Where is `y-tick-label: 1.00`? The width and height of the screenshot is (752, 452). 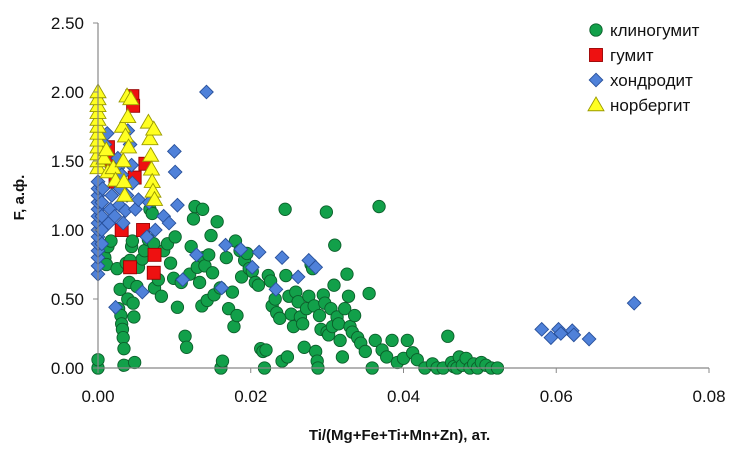
y-tick-label: 1.00 is located at coordinates (67, 230).